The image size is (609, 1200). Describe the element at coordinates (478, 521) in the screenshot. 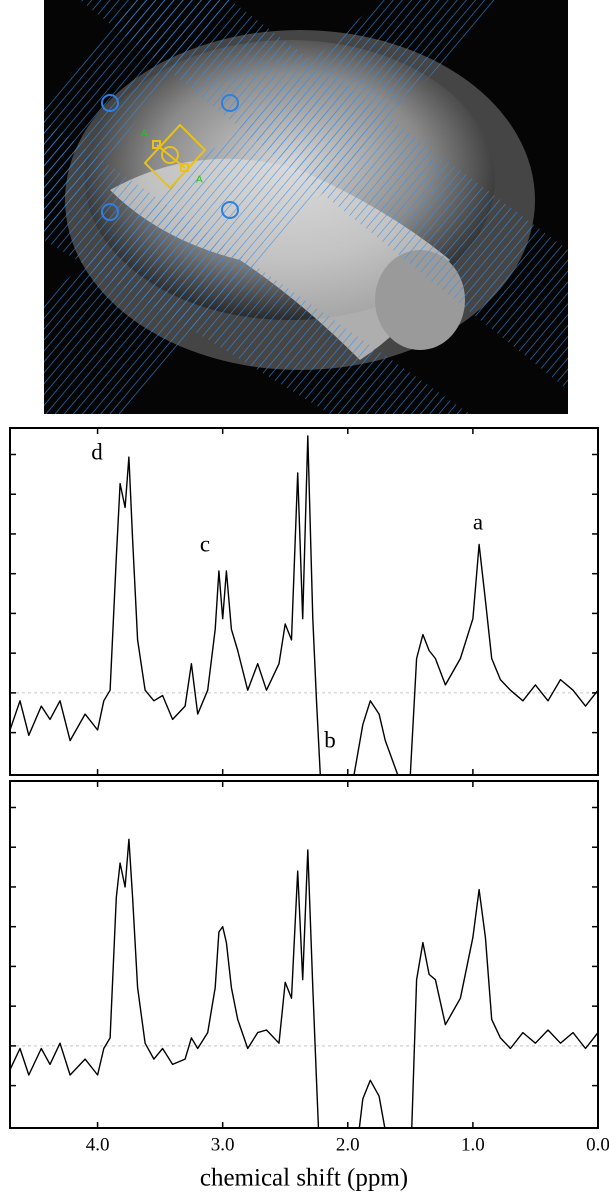

I see `peak-label: a` at that location.